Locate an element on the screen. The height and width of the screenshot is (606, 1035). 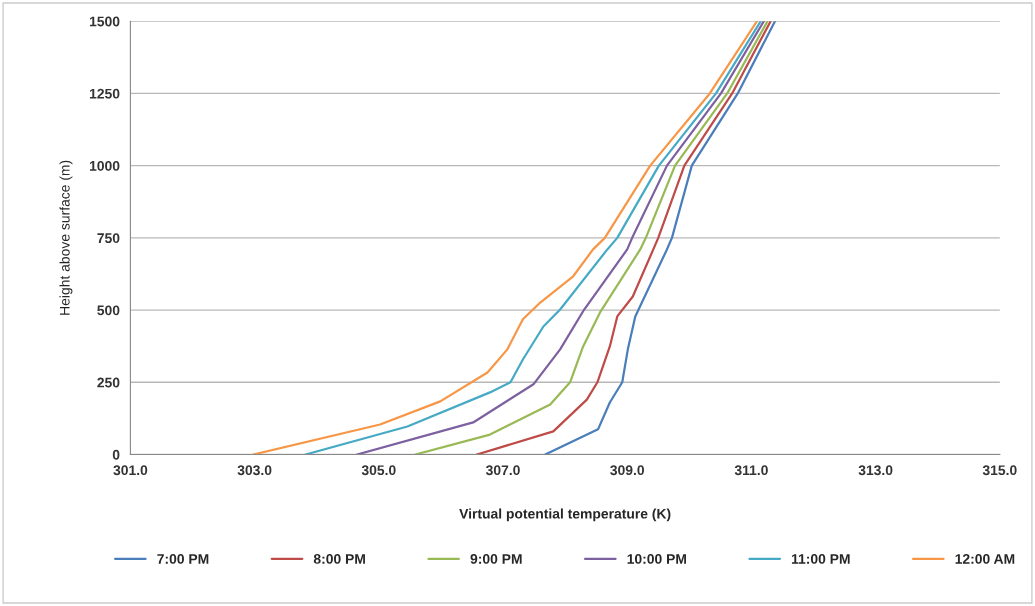
x-tick-label: 307.0 is located at coordinates (502, 470).